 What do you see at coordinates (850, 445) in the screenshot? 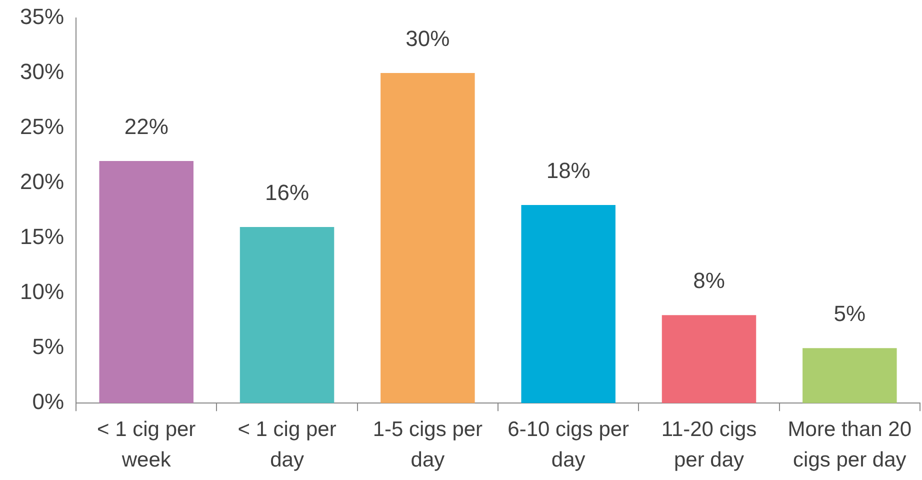
I see `x-tick-label: More than 20 cigs per day` at bounding box center [850, 445].